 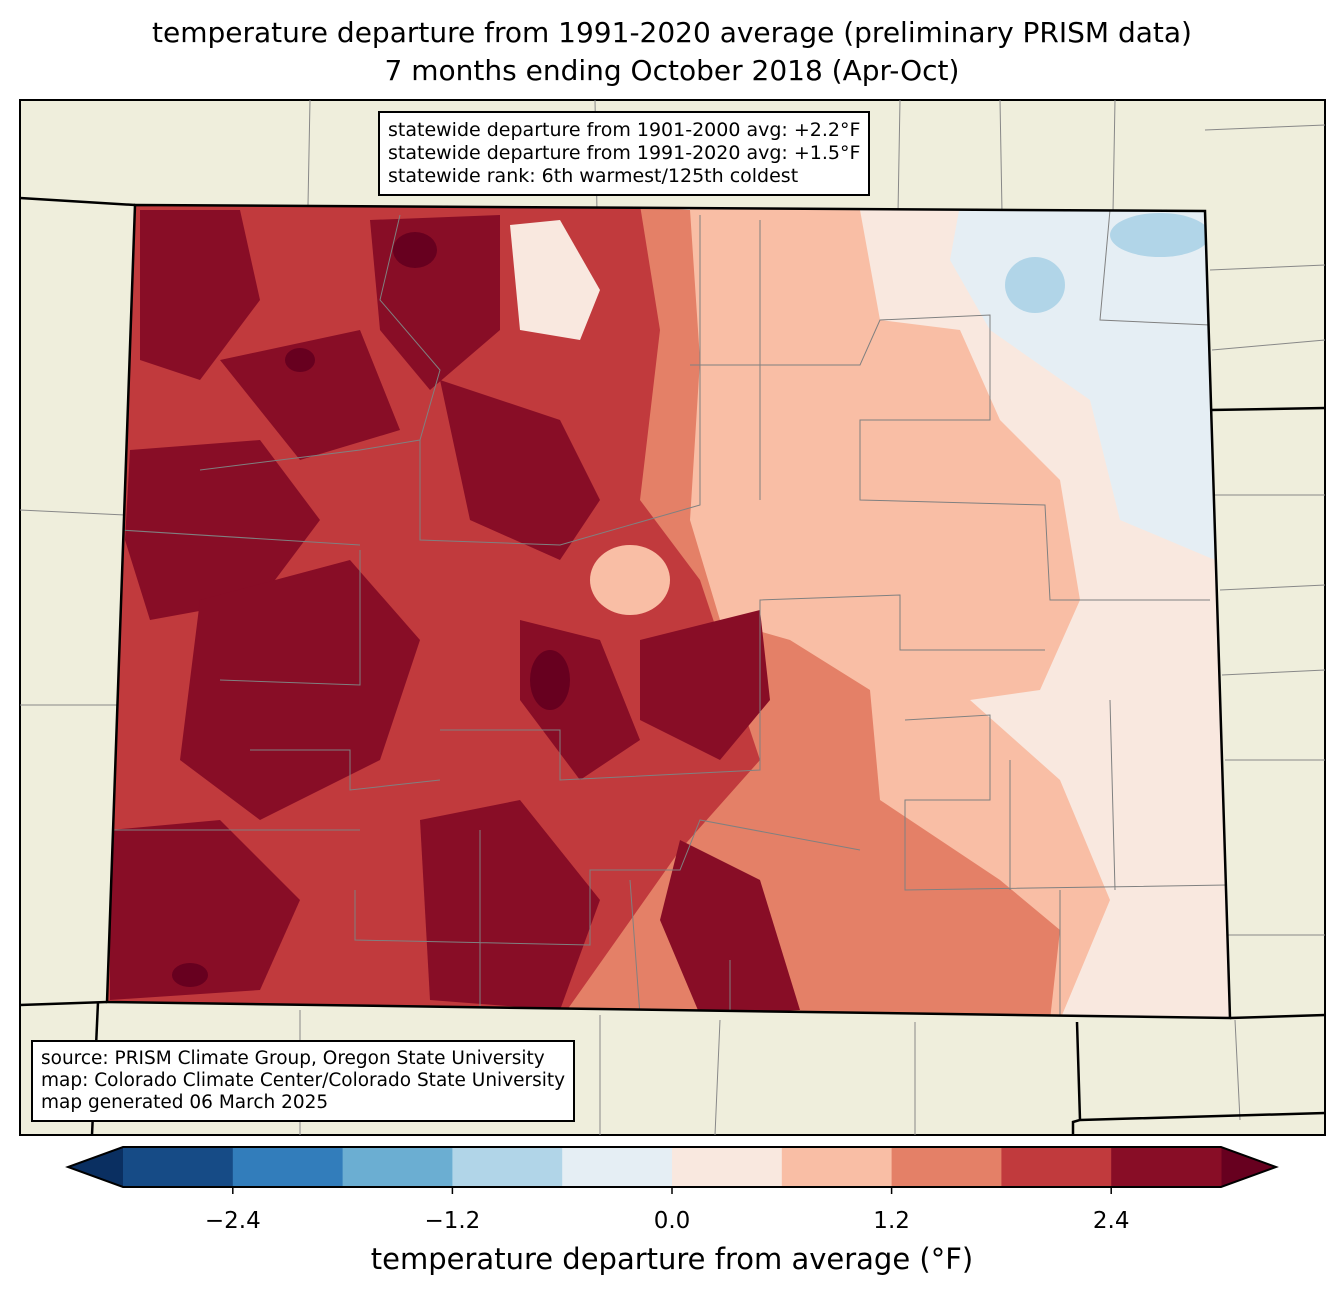 What do you see at coordinates (452, 1221) in the screenshot?
I see `colorbar-tick-label: −1.2` at bounding box center [452, 1221].